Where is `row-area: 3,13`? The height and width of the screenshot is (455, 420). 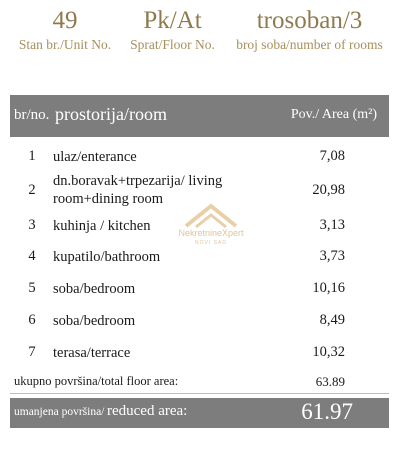 row-area: 3,13 is located at coordinates (332, 225).